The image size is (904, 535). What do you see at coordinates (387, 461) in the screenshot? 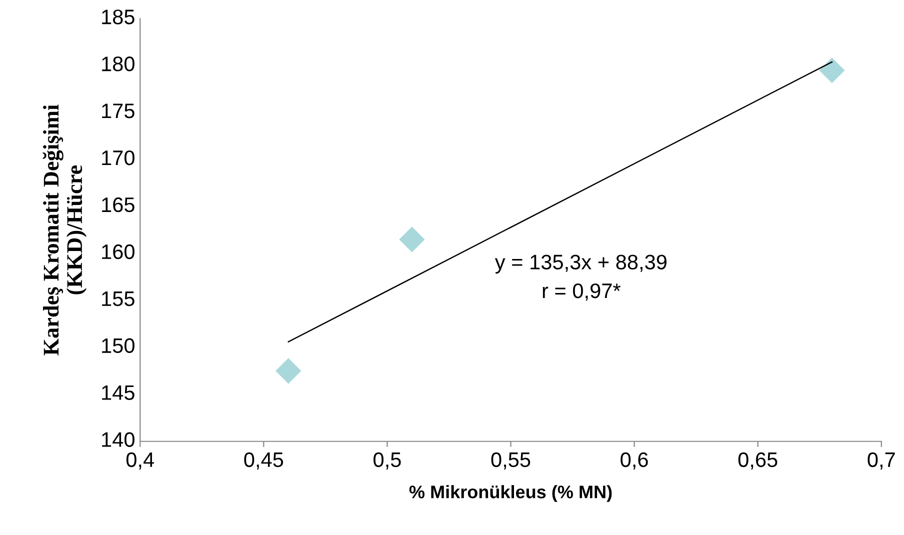
I see `x-tick-label: 0,5` at bounding box center [387, 461].